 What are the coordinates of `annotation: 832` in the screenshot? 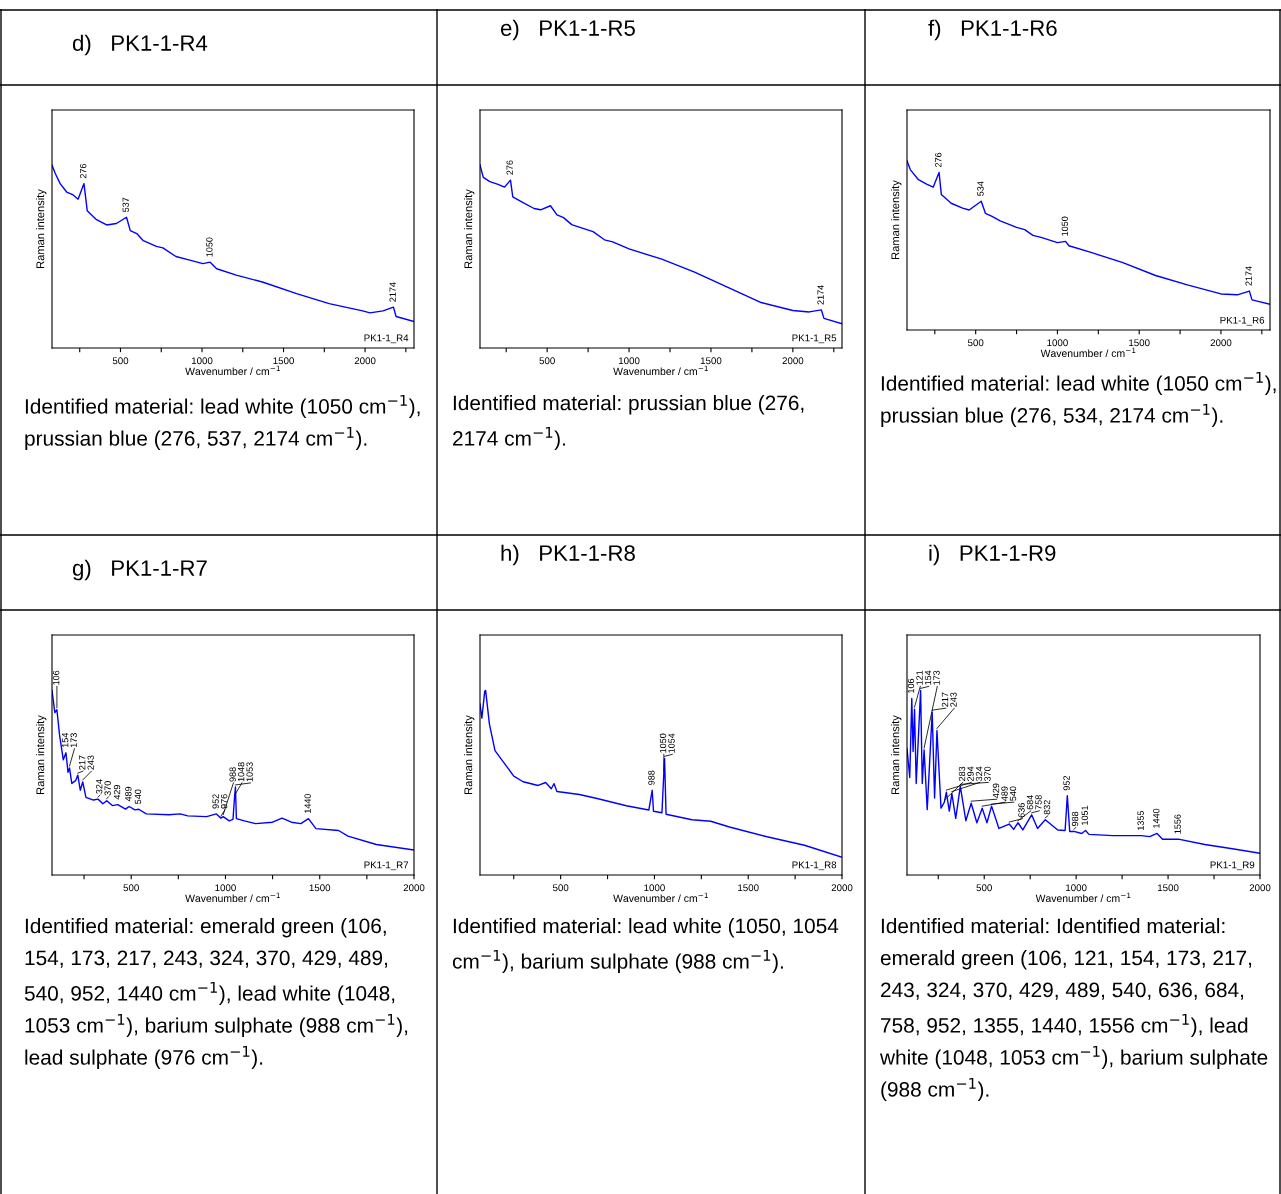 It's located at (1047, 807).